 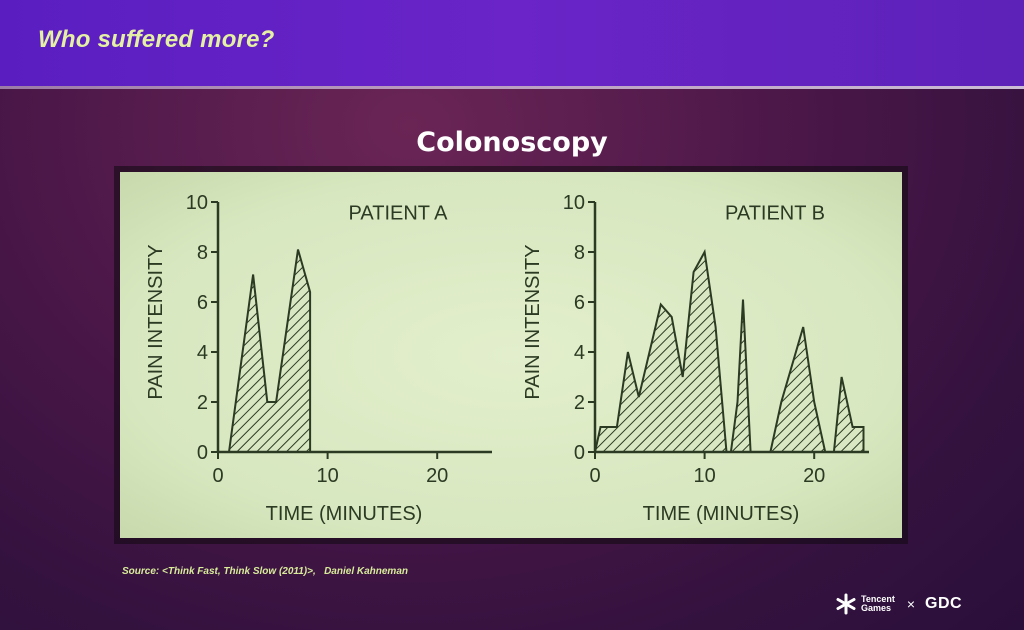 What do you see at coordinates (878, 599) in the screenshot?
I see `tencent-line: Tencent` at bounding box center [878, 599].